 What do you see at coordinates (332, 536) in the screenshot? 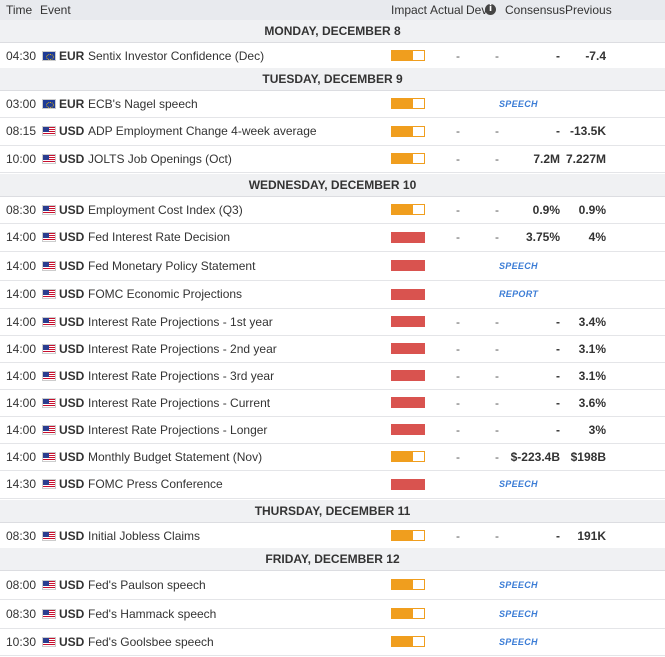
I see `event-row: 08:30 USD Initial Jobless Claims - - - 191K` at bounding box center [332, 536].